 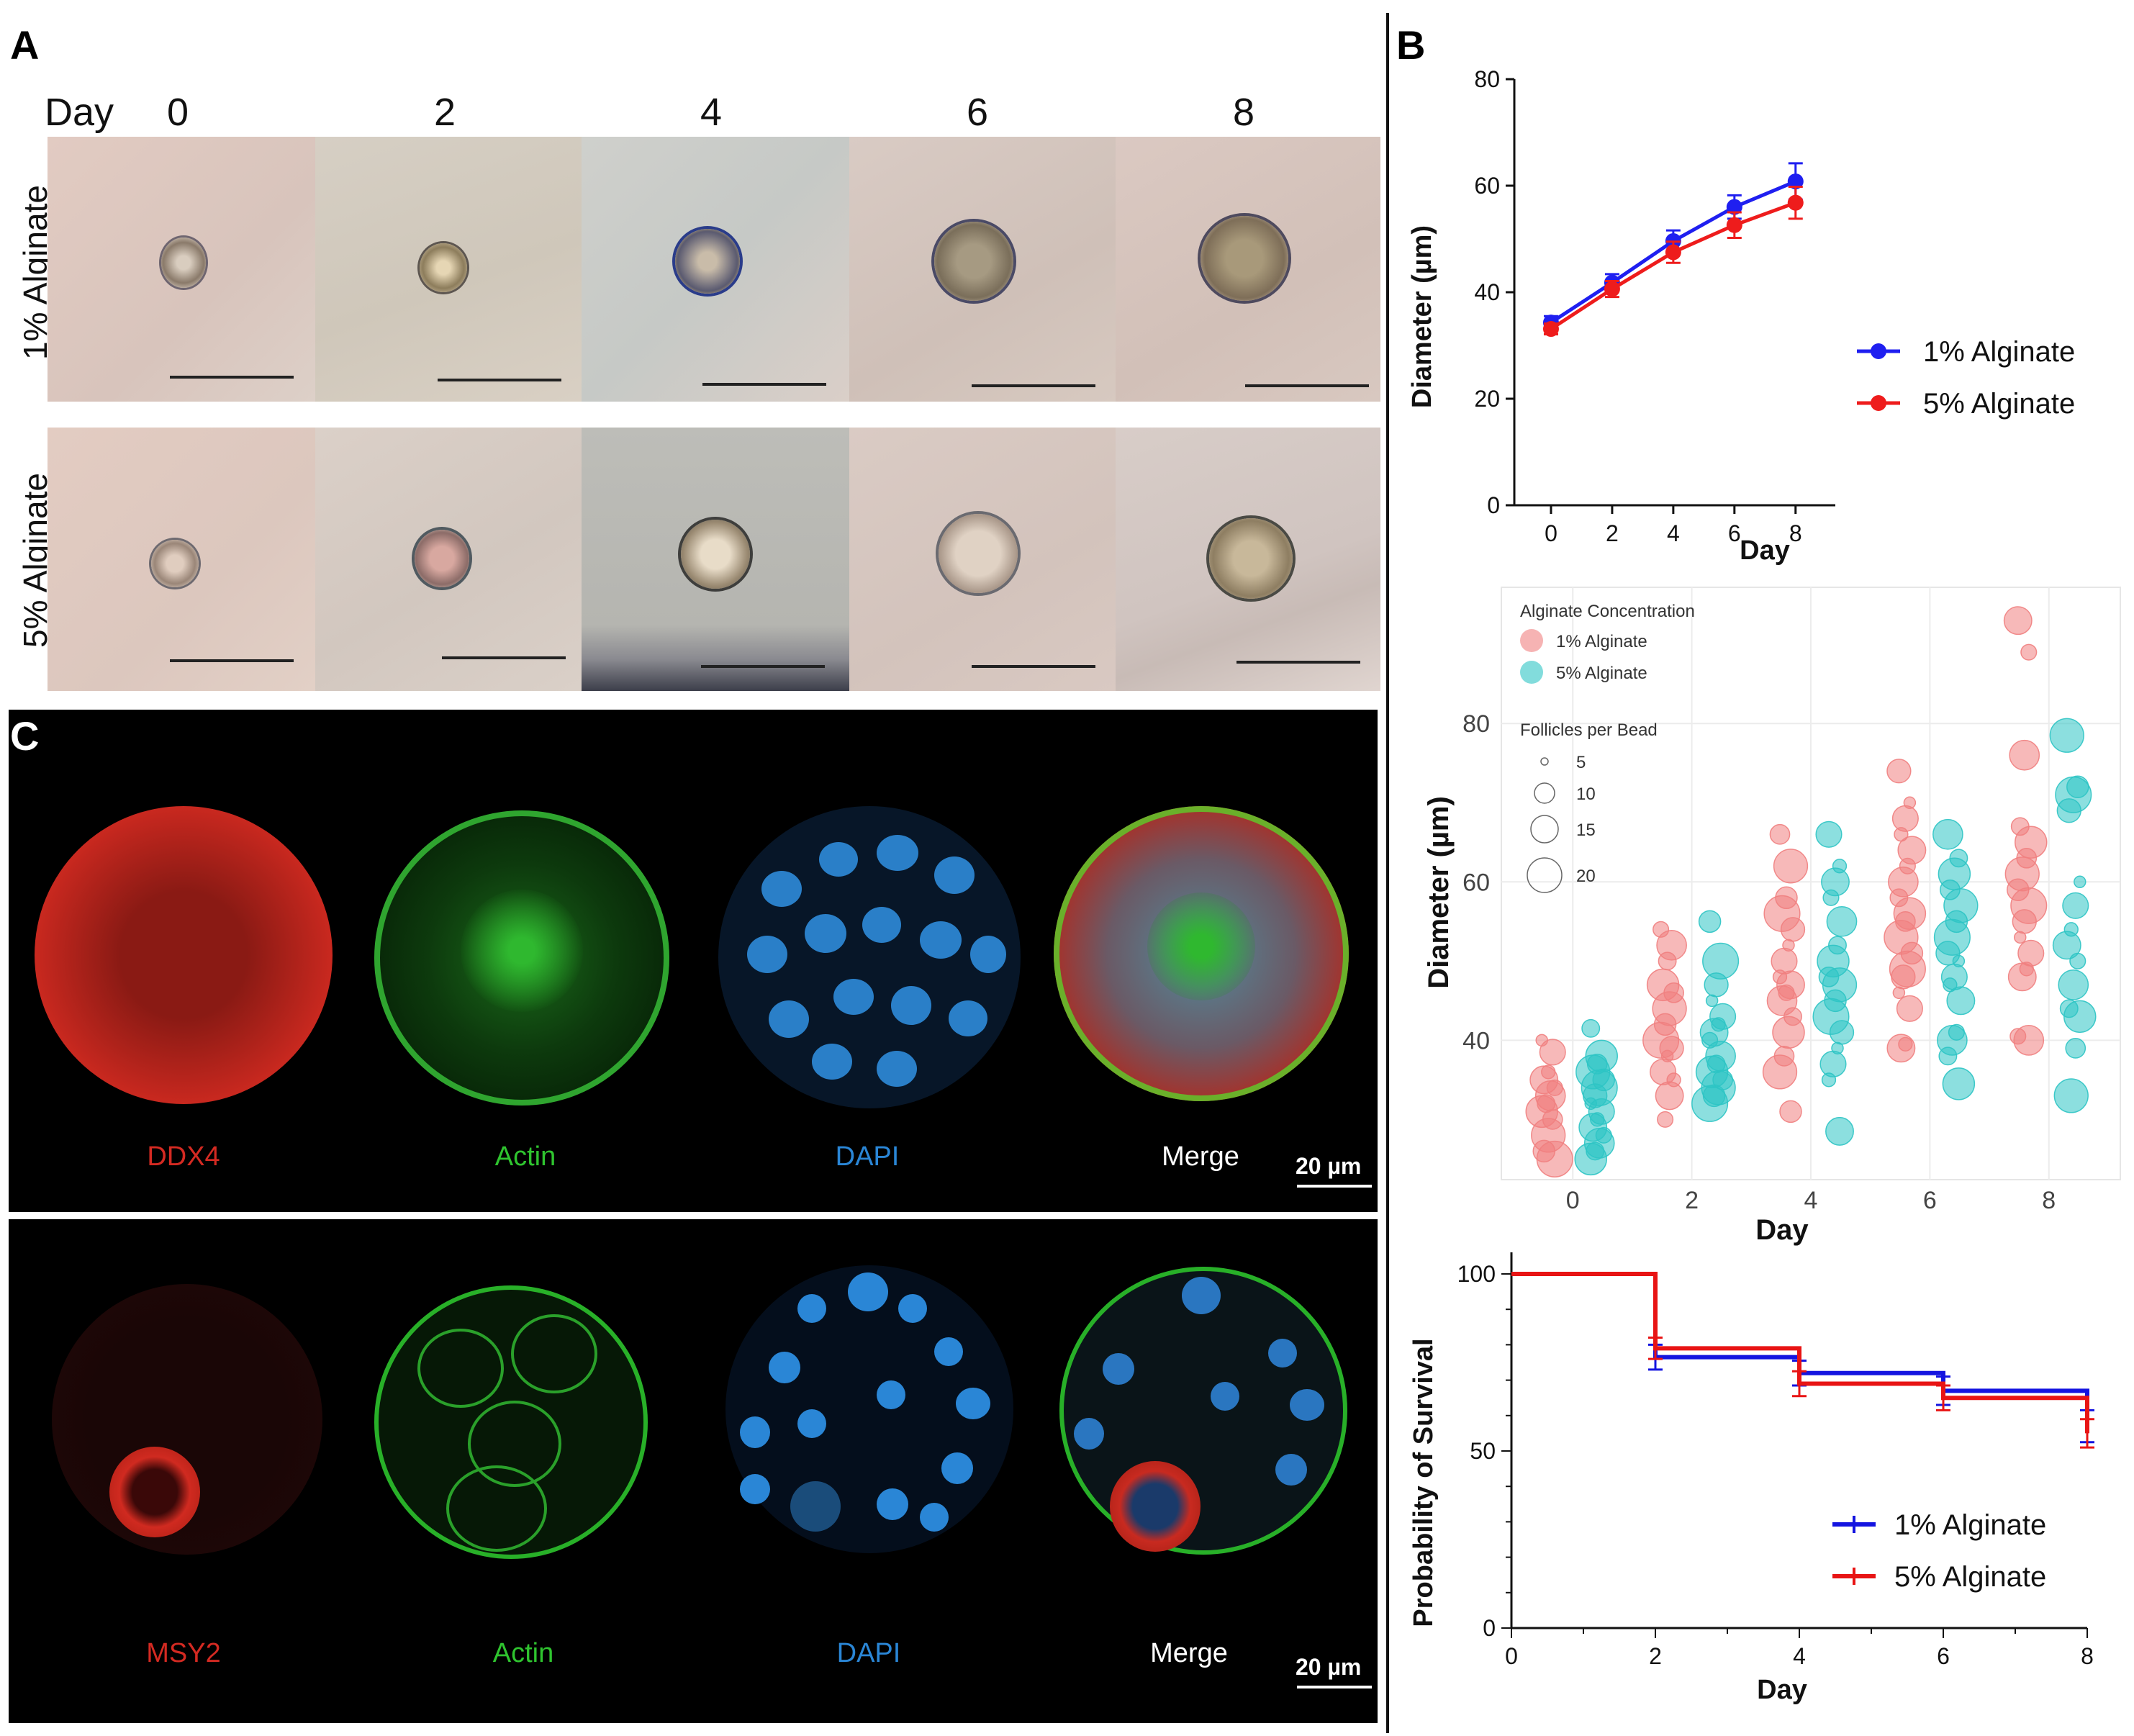 I want to click on micrograph-5pct-day6, so click(x=983, y=560).